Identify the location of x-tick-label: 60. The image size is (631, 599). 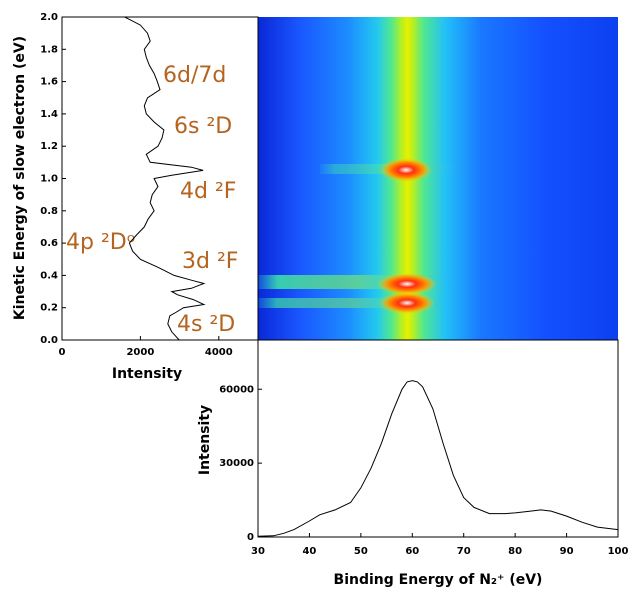
(412, 551).